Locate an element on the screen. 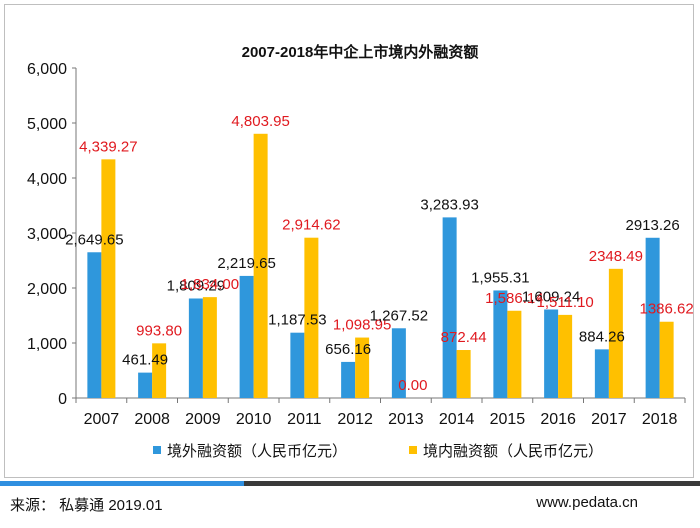  data-label-domestic: 1,511.10 is located at coordinates (564, 302).